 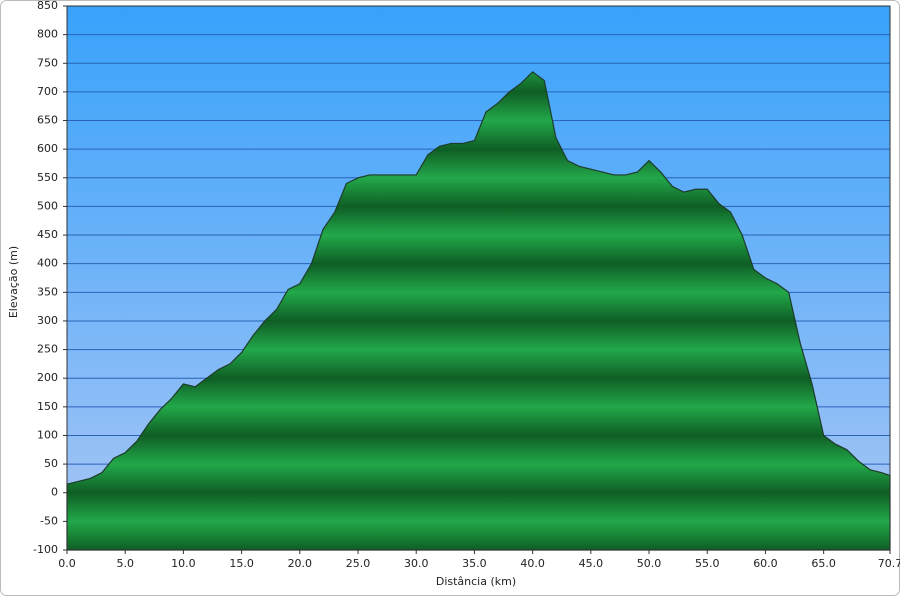 What do you see at coordinates (183, 563) in the screenshot?
I see `x-tick-label: 10.0` at bounding box center [183, 563].